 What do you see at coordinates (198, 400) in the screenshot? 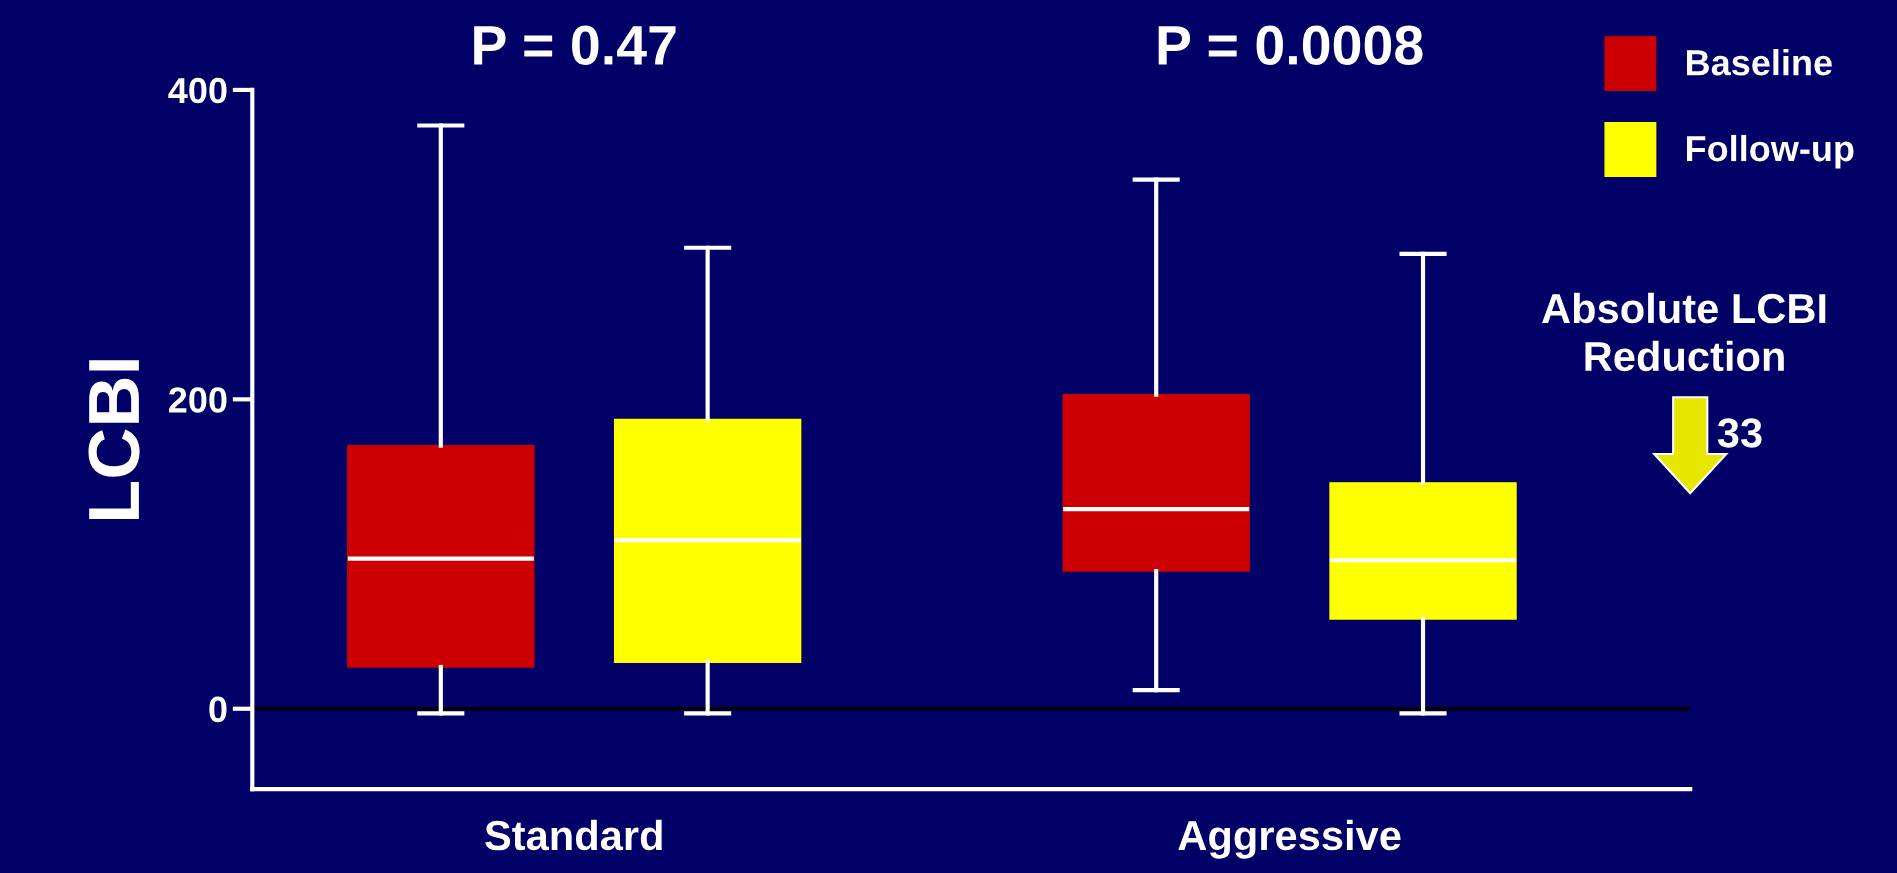
I see `y-tick-label: 200` at bounding box center [198, 400].